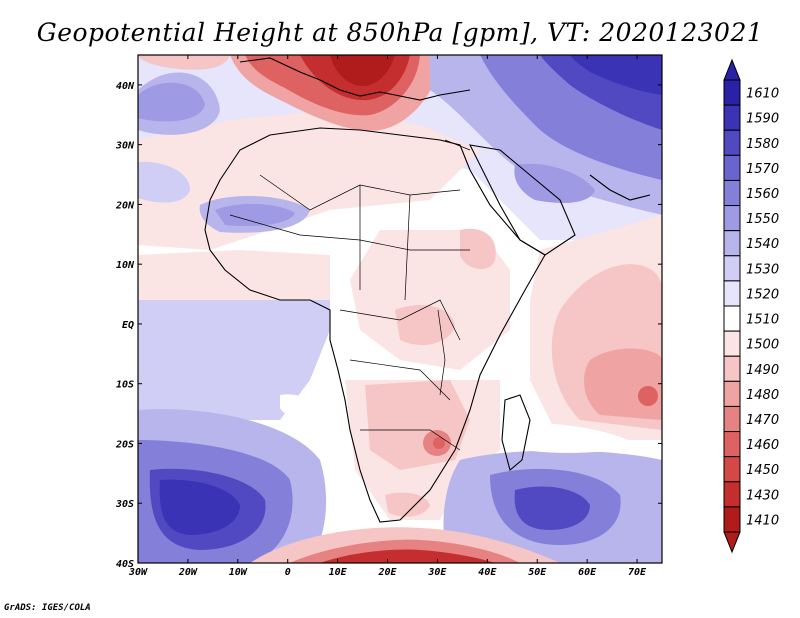 Image resolution: width=800 pixels, height=618 pixels. What do you see at coordinates (762, 219) in the screenshot?
I see `colorbar-label: 1550` at bounding box center [762, 219].